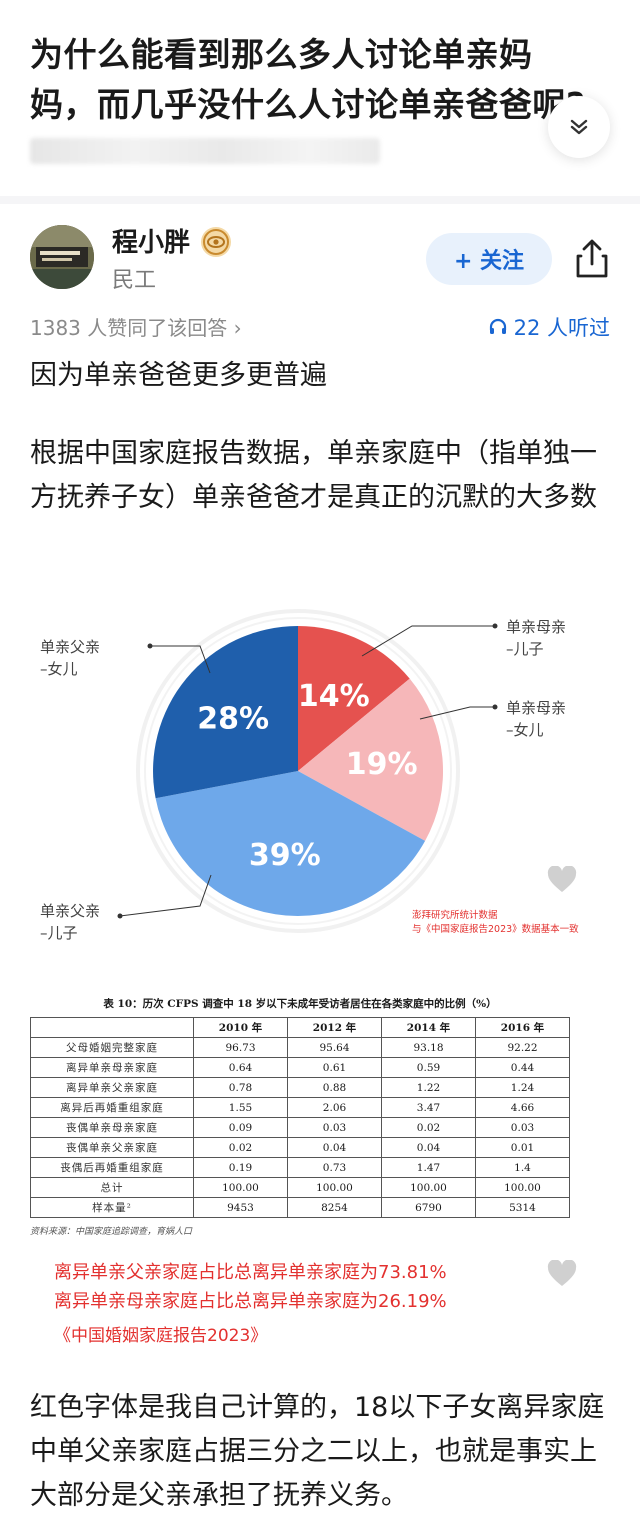 The height and width of the screenshot is (1537, 640). I want to click on table-row: 父母婚姻完整家庭 96.73 95.64 93.18 92.22, so click(300, 1047).